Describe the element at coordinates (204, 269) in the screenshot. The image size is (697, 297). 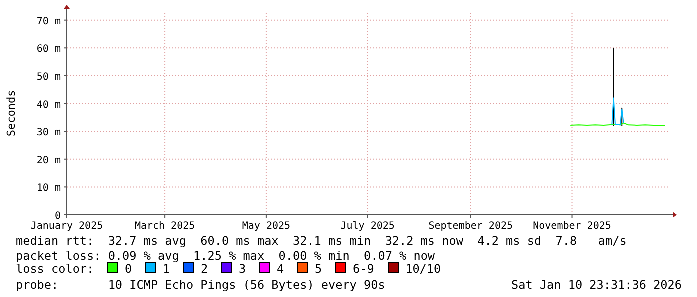
I see `legend-label: 2` at that location.